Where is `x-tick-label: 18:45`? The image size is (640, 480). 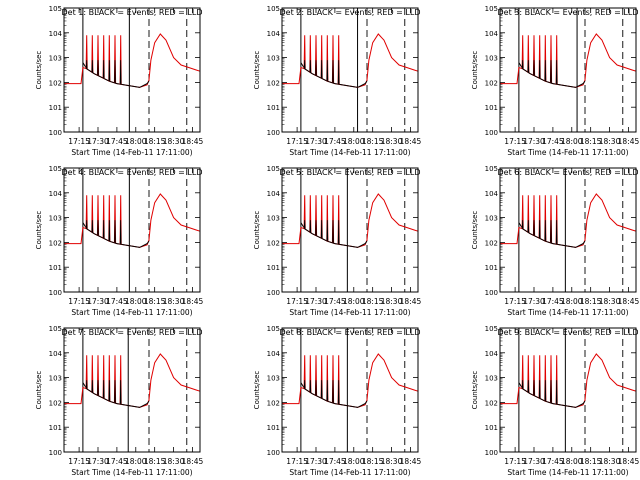 x-tick-label: 18:45 is located at coordinates (629, 301).